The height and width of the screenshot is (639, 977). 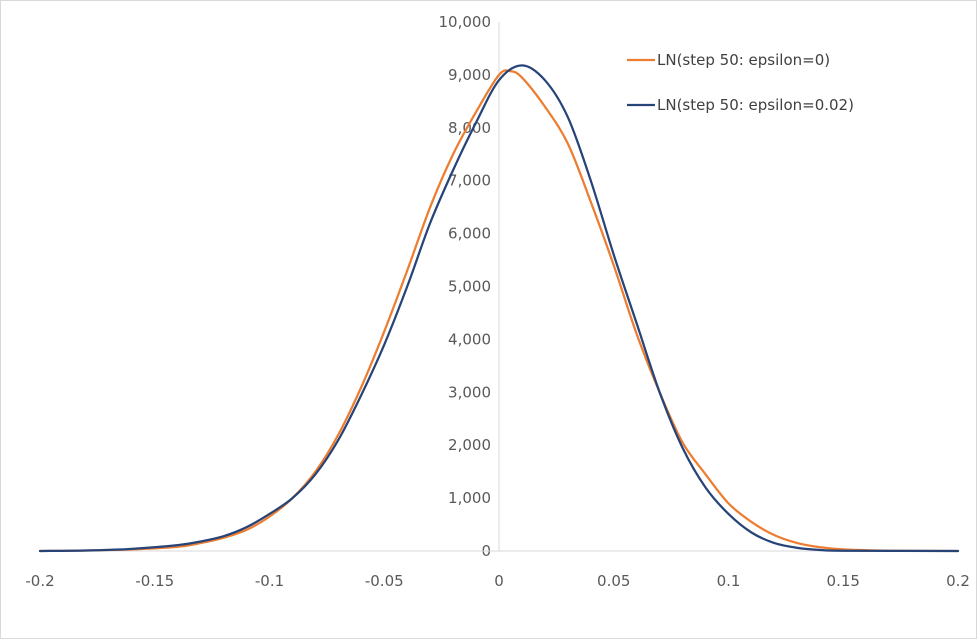 I want to click on y-tick-label: 9,000, so click(x=469, y=75).